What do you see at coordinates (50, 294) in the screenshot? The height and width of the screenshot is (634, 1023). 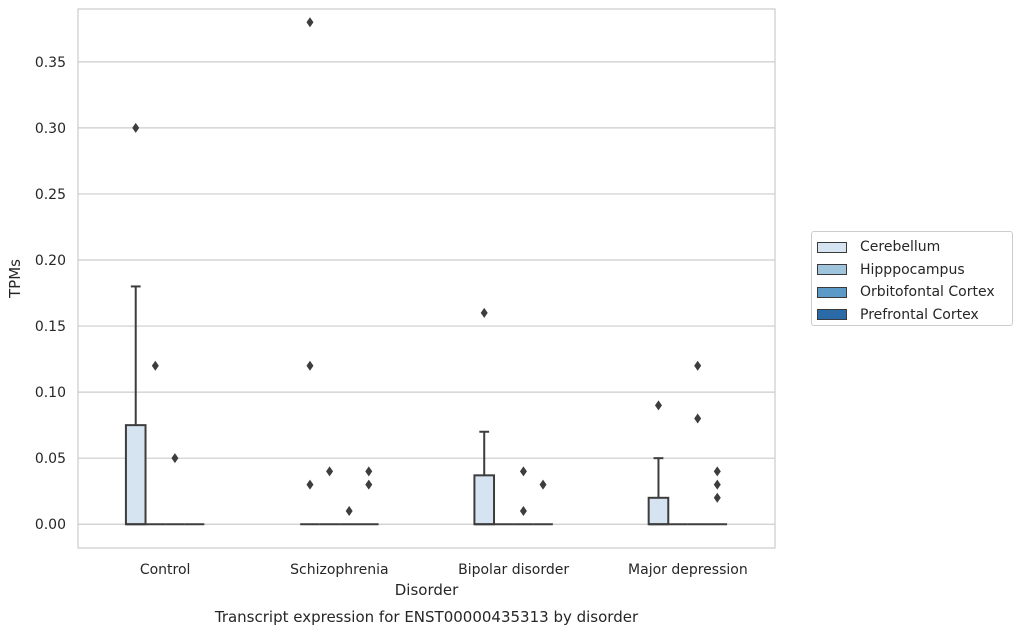 I see `y-axis: 0.00 0.05 0.10 0.15 0.20 0.25 0.30 0.35` at bounding box center [50, 294].